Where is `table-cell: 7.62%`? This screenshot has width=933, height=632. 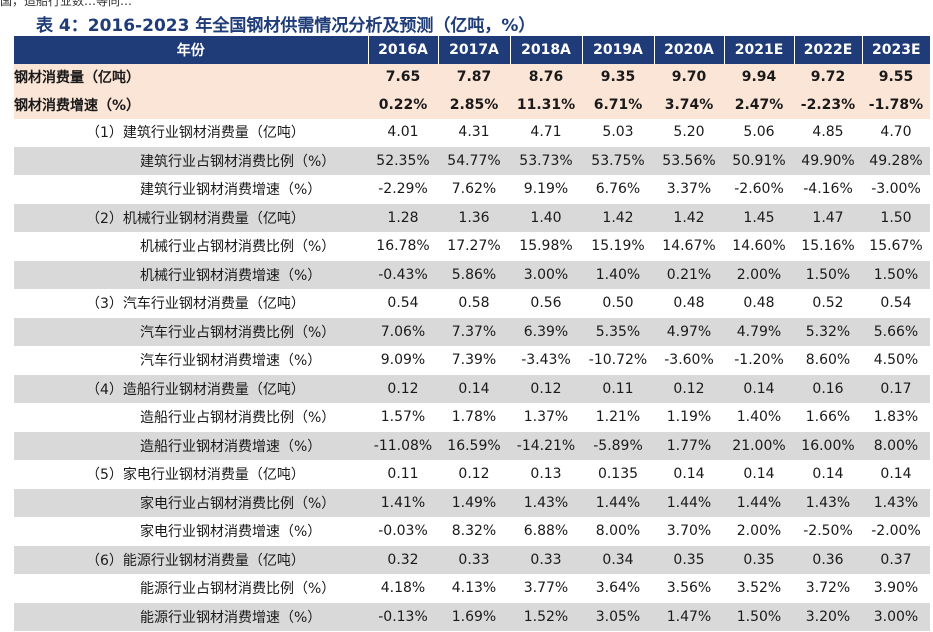 table-cell: 7.62% is located at coordinates (474, 189).